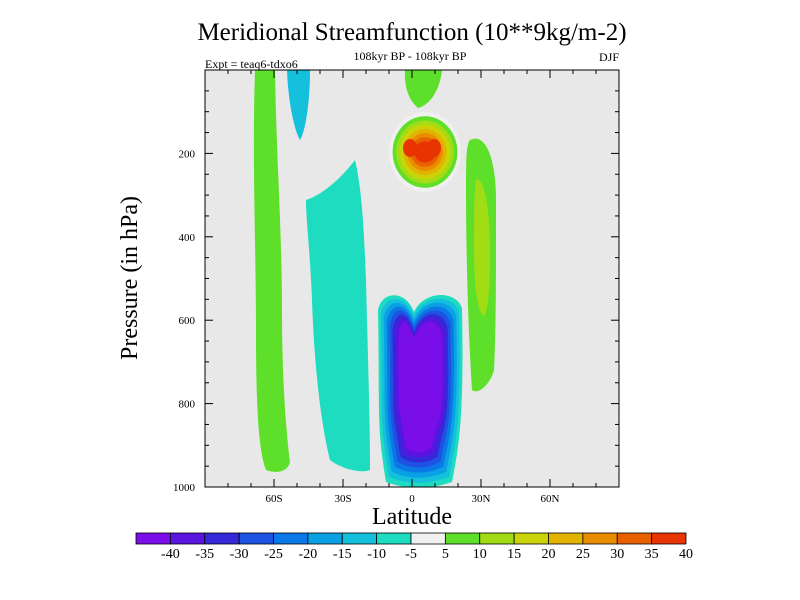 This screenshot has width=800, height=600. Describe the element at coordinates (184, 488) in the screenshot. I see `y-tick-label: 1000` at that location.